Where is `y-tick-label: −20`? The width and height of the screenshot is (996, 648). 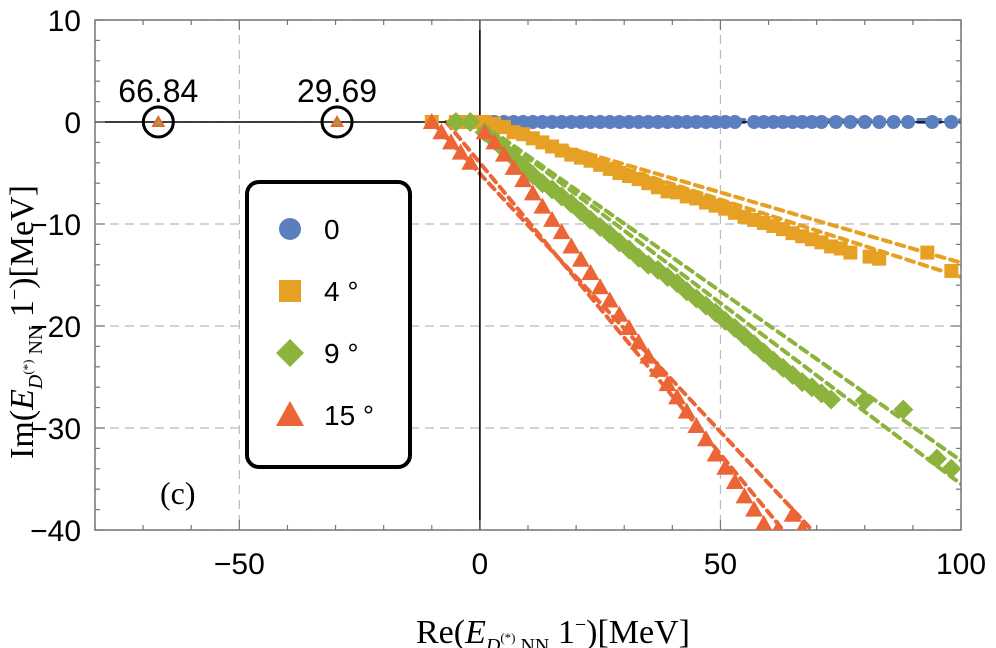
y-tick-label: −20 is located at coordinates (55, 327).